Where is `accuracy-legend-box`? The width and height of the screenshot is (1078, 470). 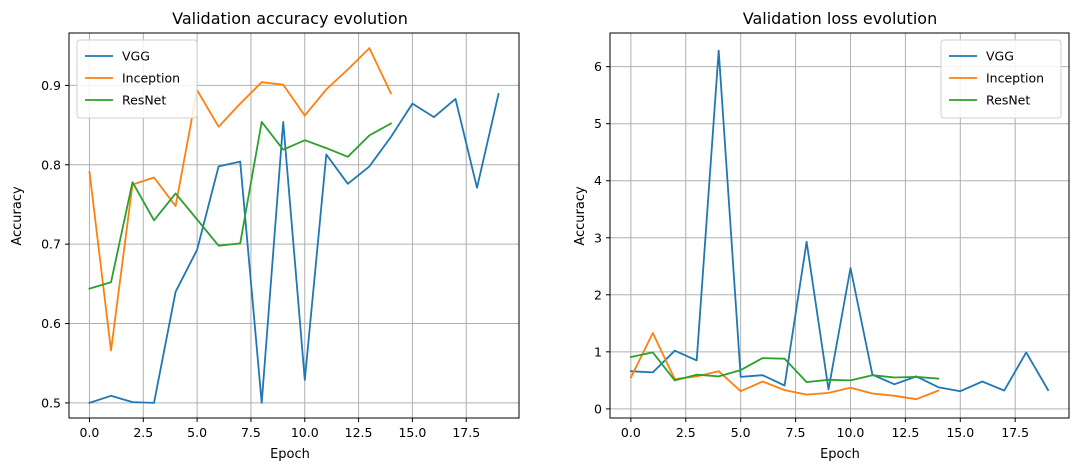 accuracy-legend-box is located at coordinates (137, 79).